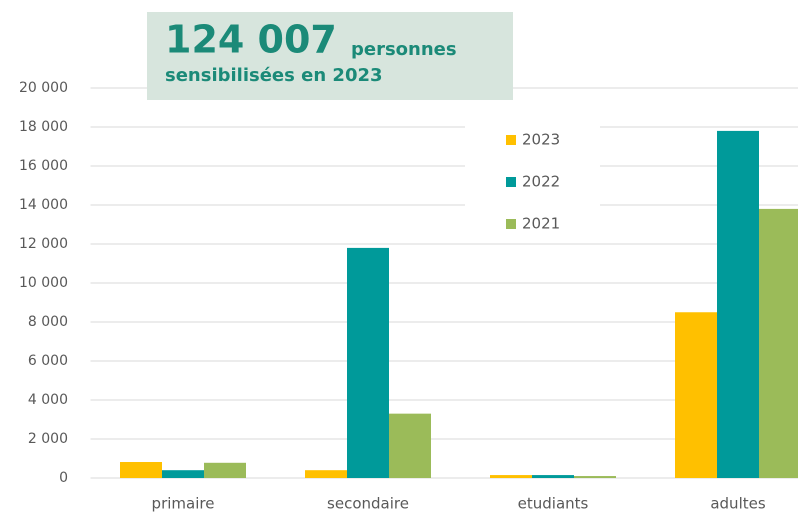 This screenshot has height=514, width=798. Describe the element at coordinates (43, 166) in the screenshot. I see `y-tick-label: 16 000` at that location.